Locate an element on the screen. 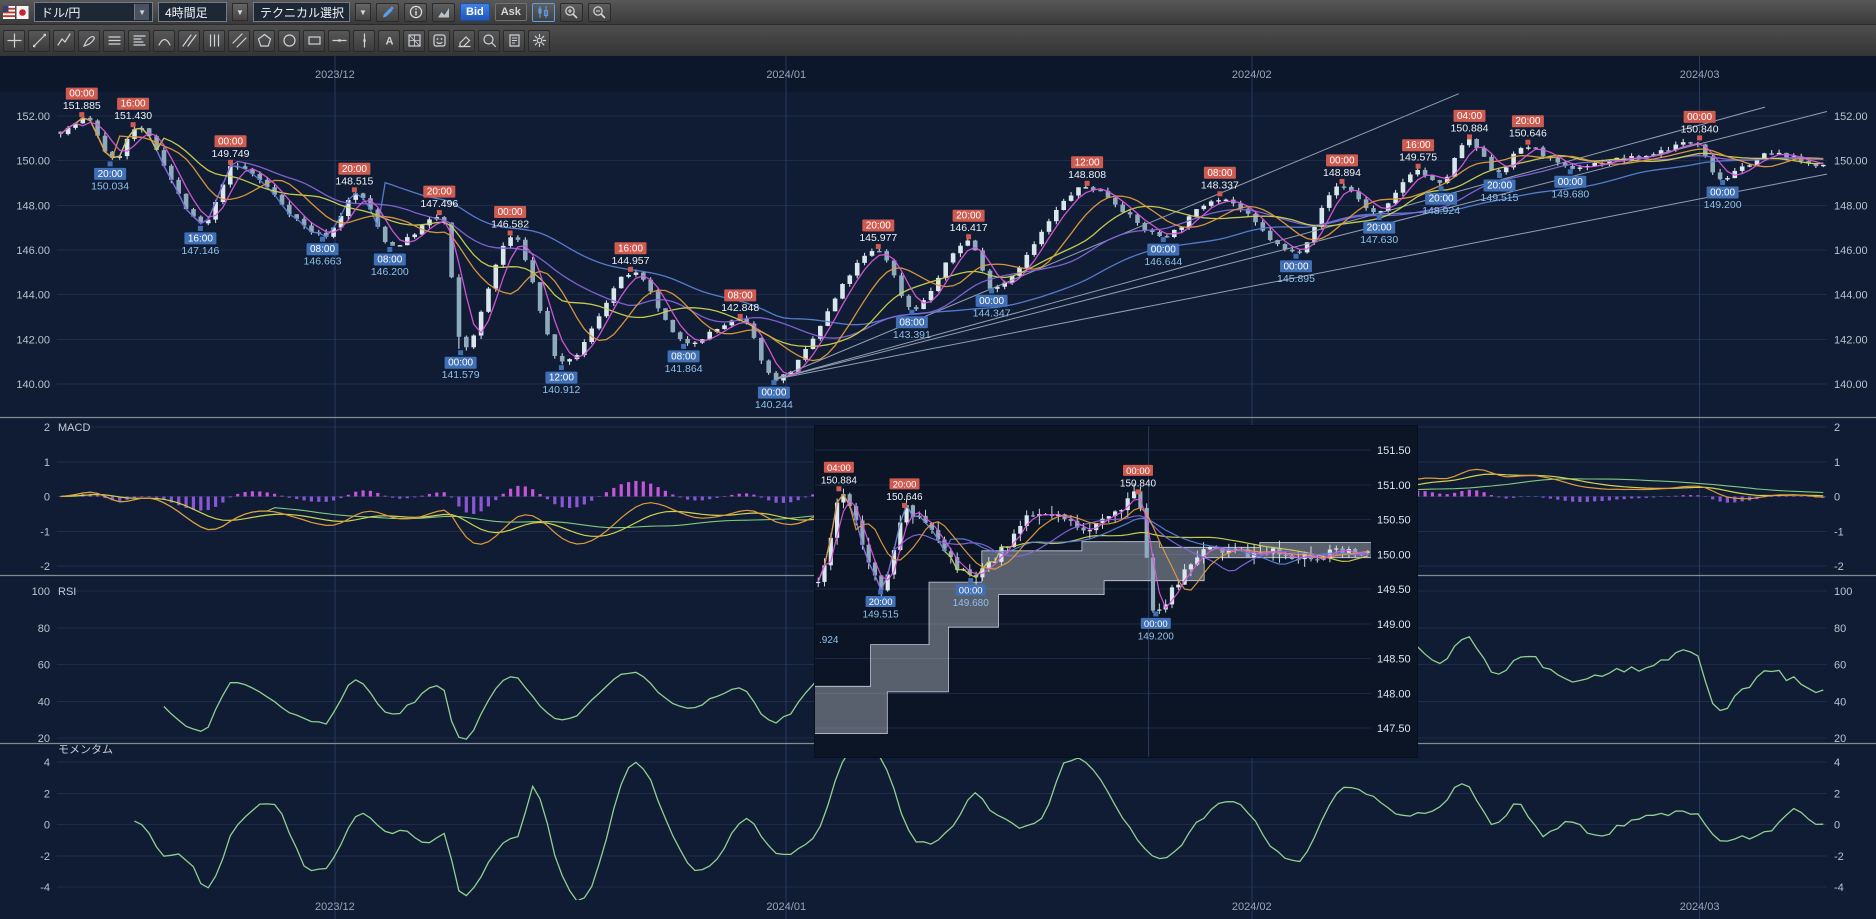 This screenshot has width=1876, height=919. timeframe-dropdown-button: ▼ is located at coordinates (240, 12).